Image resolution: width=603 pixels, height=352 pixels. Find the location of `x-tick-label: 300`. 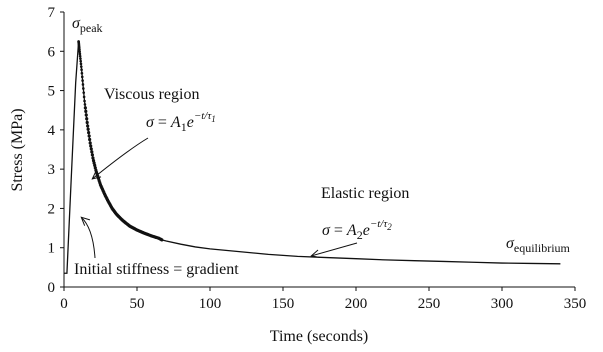

x-tick-label: 300 is located at coordinates (502, 304).